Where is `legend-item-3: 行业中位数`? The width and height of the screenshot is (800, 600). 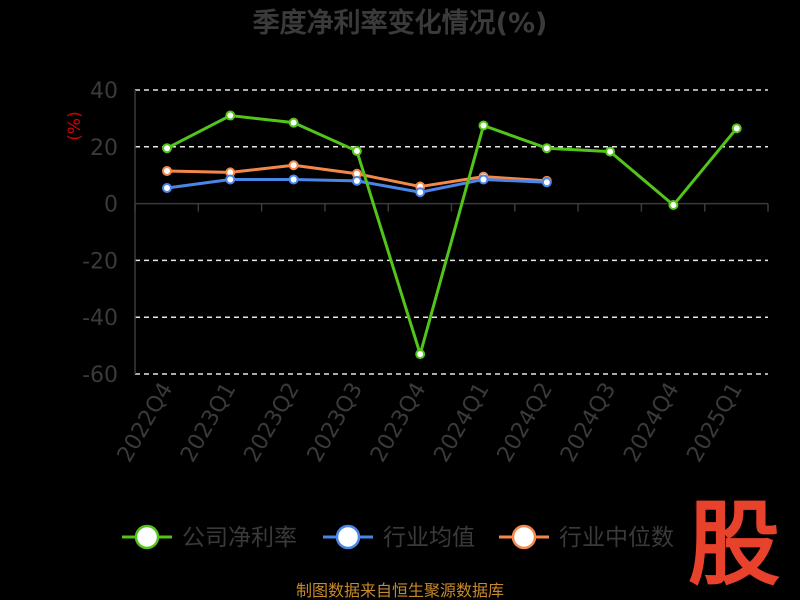
legend-item-3: 行业中位数 is located at coordinates (586, 537).